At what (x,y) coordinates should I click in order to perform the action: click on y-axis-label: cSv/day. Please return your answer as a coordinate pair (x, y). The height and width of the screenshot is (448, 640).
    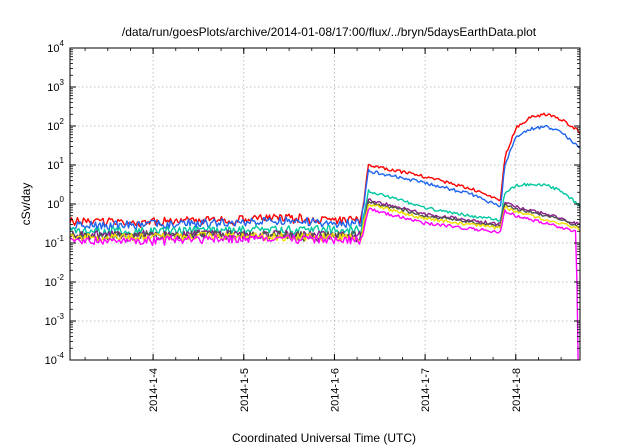
    Looking at the image, I should click on (26, 204).